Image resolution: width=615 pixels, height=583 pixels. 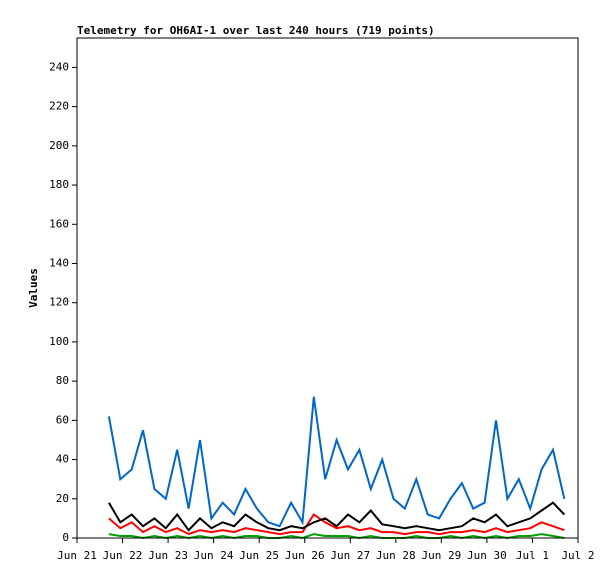 I want to click on y-axis-label: Values, so click(x=33, y=288).